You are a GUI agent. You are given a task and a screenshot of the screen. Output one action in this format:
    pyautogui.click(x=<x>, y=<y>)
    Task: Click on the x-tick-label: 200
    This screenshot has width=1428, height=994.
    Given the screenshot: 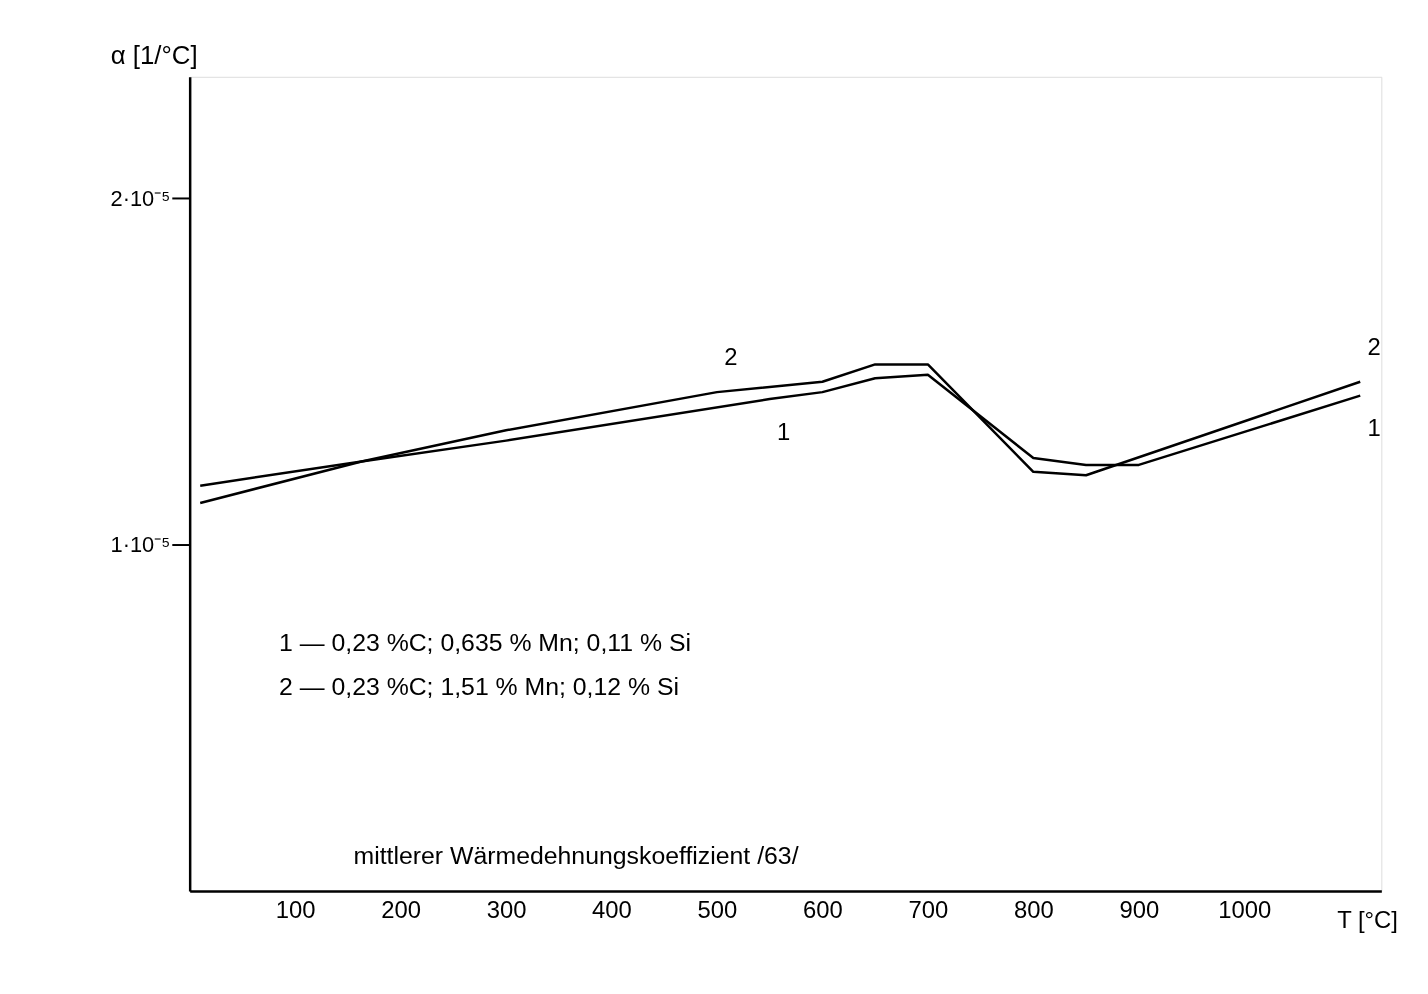 What is the action you would take?
    pyautogui.click(x=401, y=910)
    